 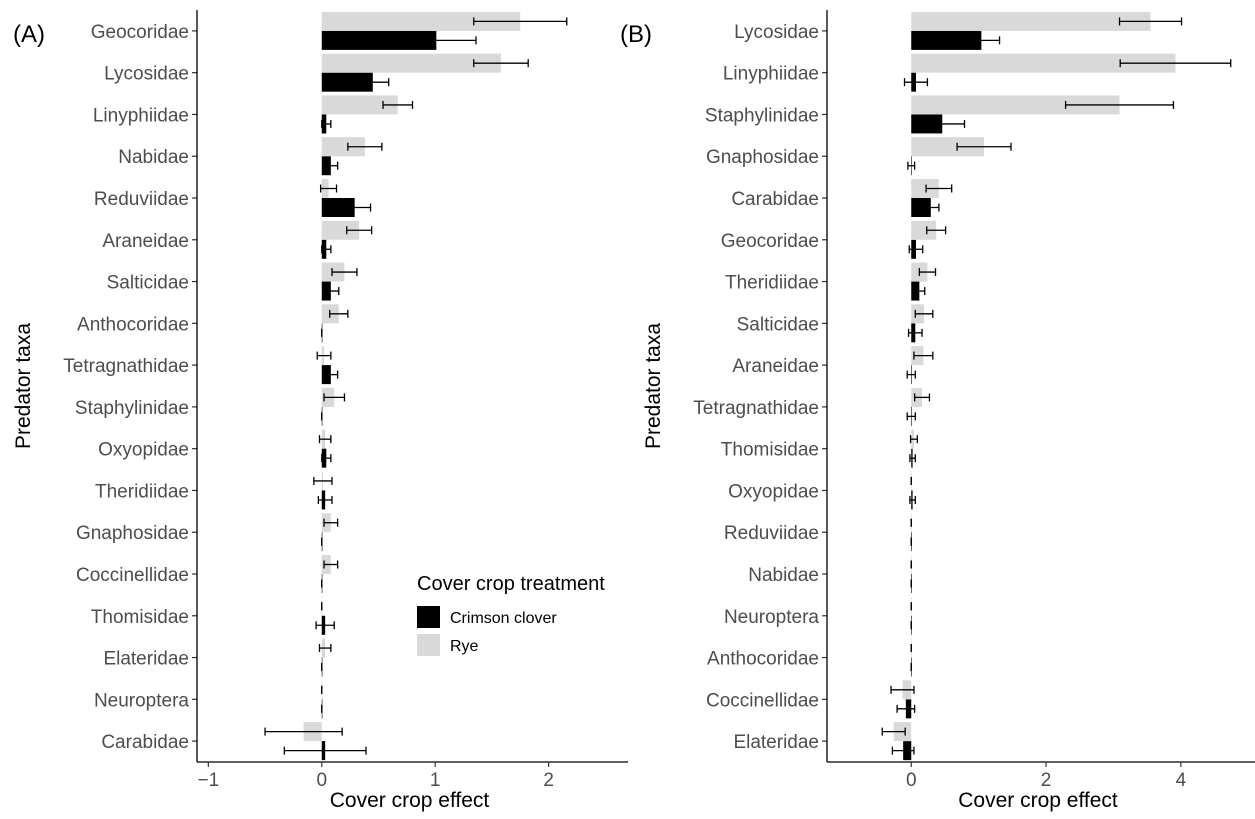 I want to click on y-tick-label: Elateridae, so click(x=146, y=659).